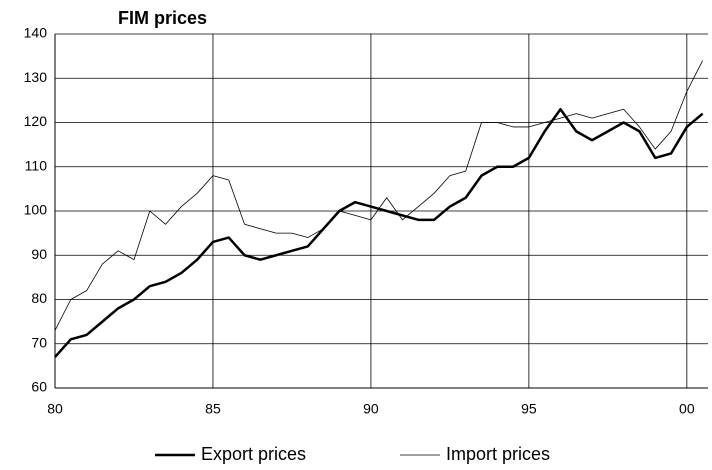 This screenshot has height=470, width=712. I want to click on legend-label: Export prices, so click(253, 454).